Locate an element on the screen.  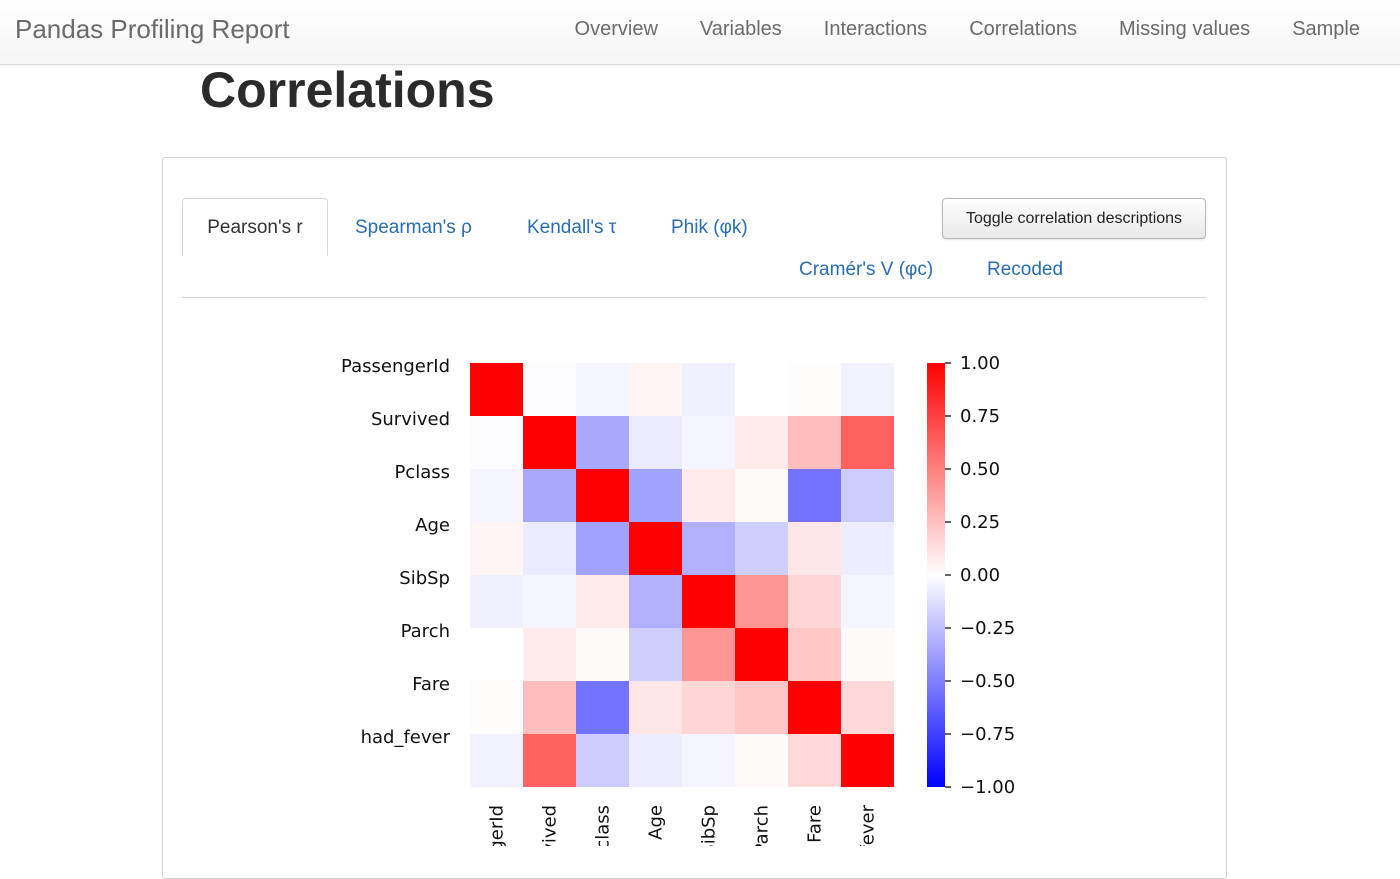
x-tick-label: Parch is located at coordinates (762, 825).